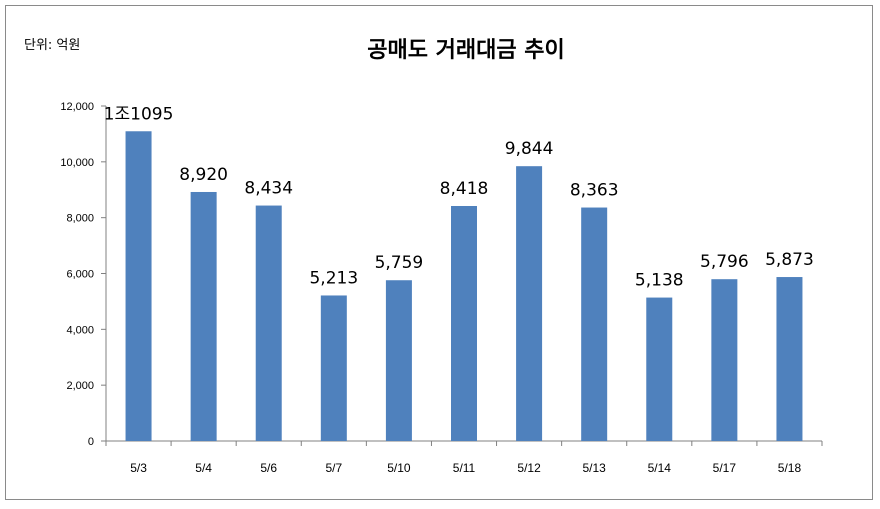 The height and width of the screenshot is (509, 880). Describe the element at coordinates (399, 263) in the screenshot. I see `data-label: 5,759` at that location.